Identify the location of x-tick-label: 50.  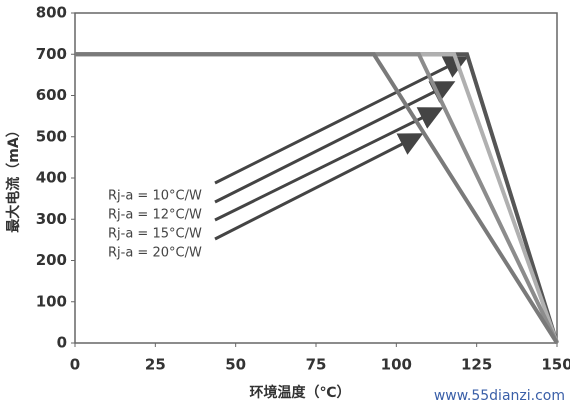
(235, 365).